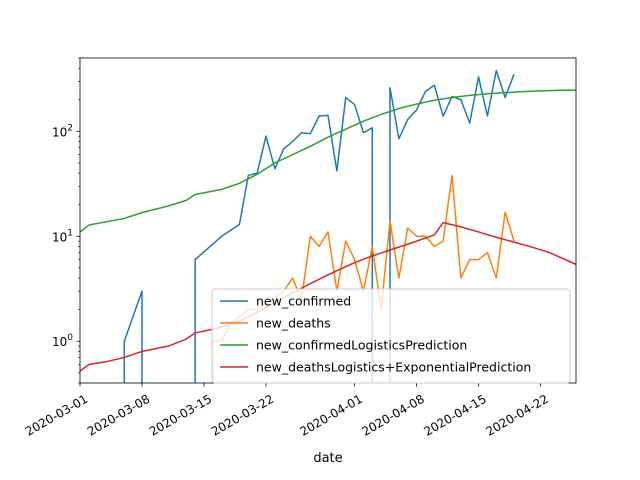  Describe the element at coordinates (62, 236) in the screenshot. I see `y-tick-label: 10¹` at that location.